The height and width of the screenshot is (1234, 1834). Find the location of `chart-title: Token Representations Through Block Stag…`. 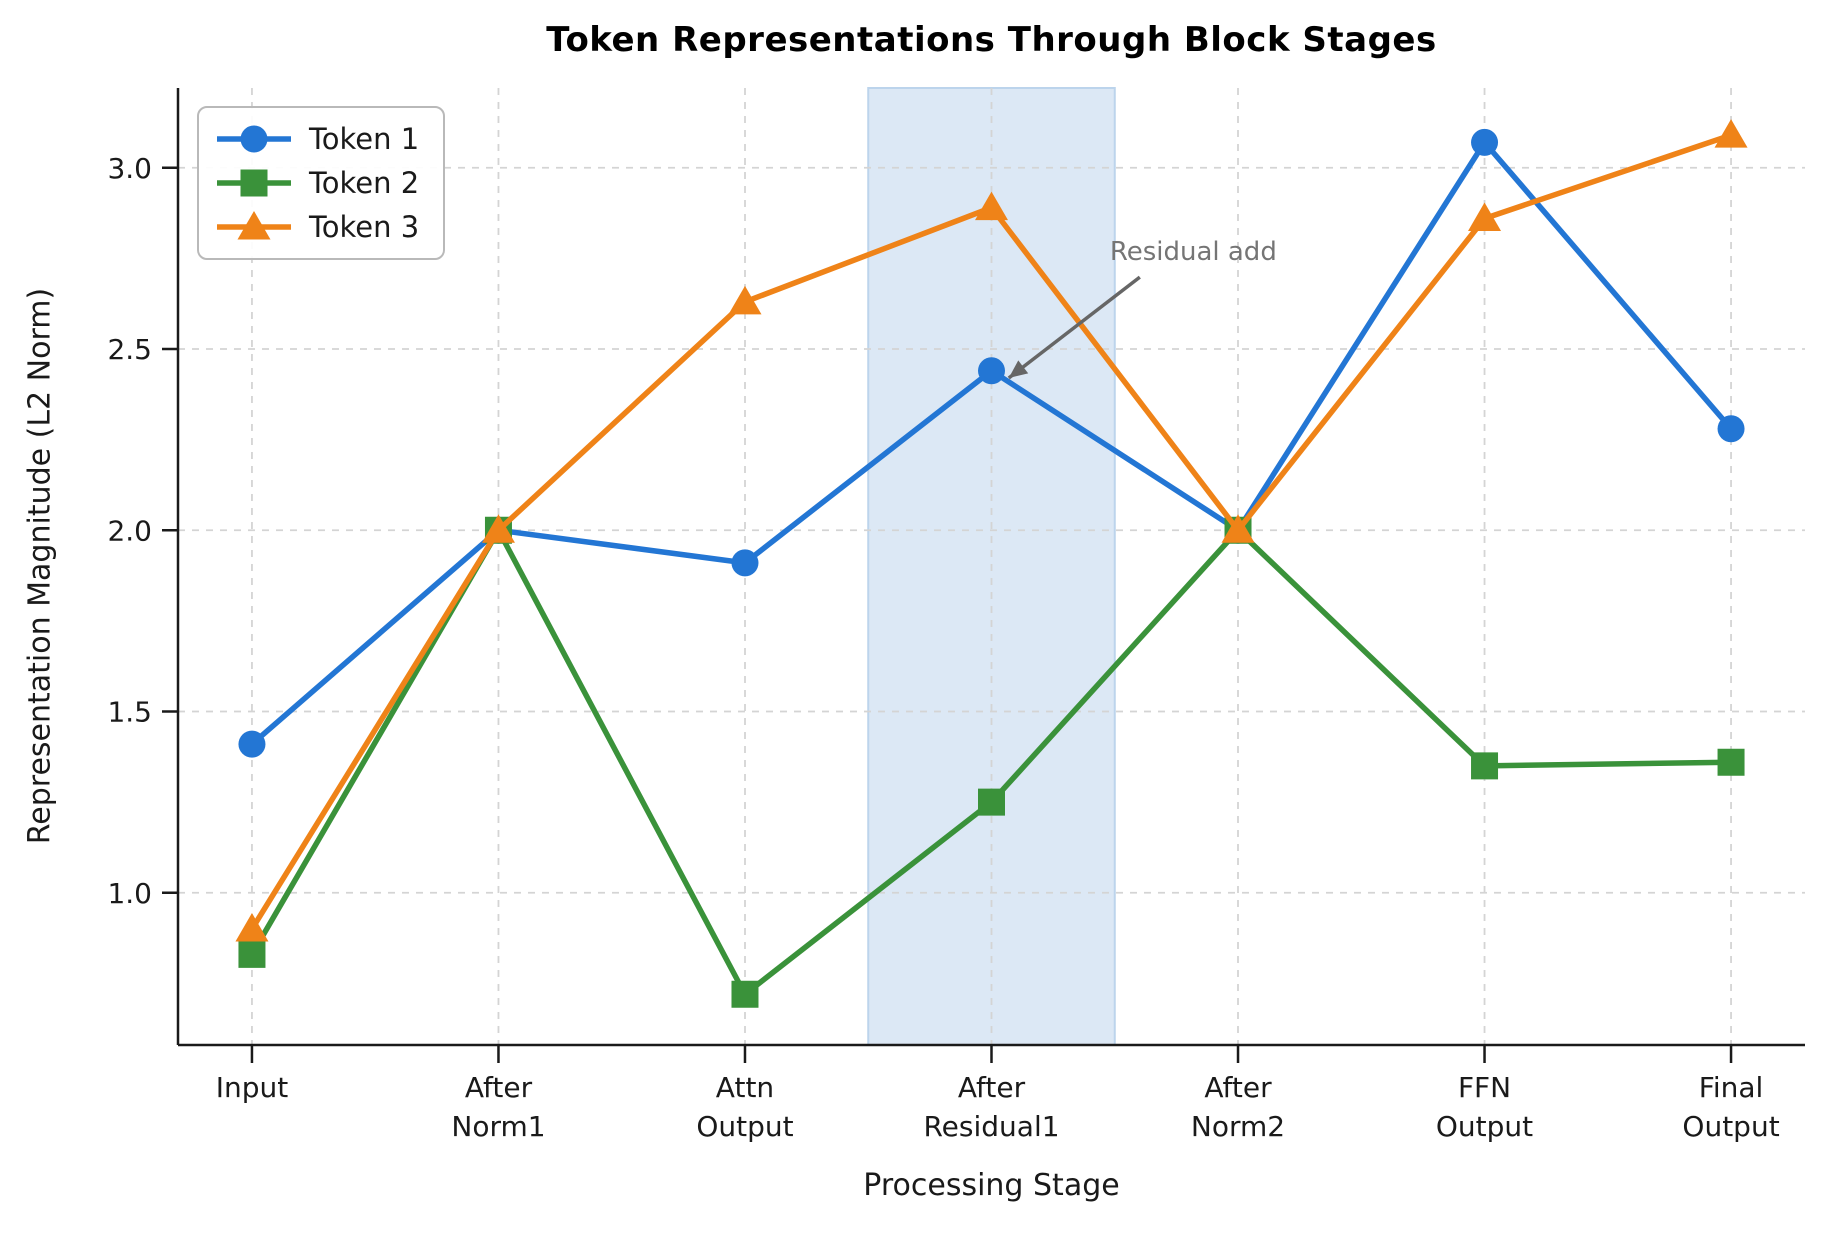

chart-title: Token Representations Through Block Stag… is located at coordinates (991, 40).